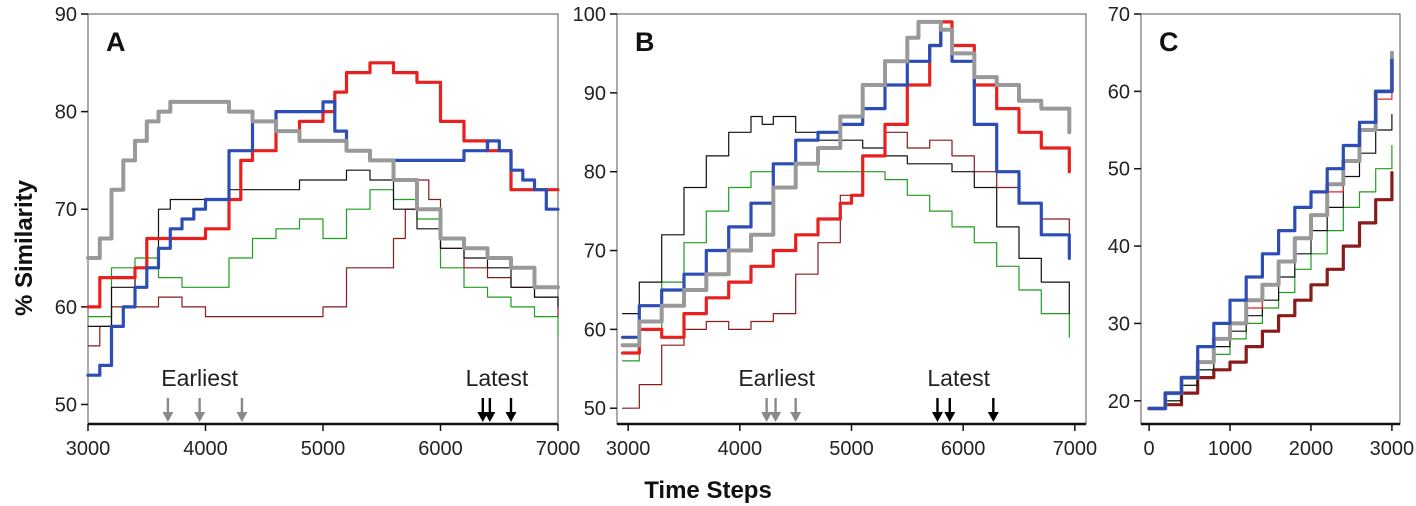  Describe the element at coordinates (116, 42) in the screenshot. I see `panel-letter: A` at that location.